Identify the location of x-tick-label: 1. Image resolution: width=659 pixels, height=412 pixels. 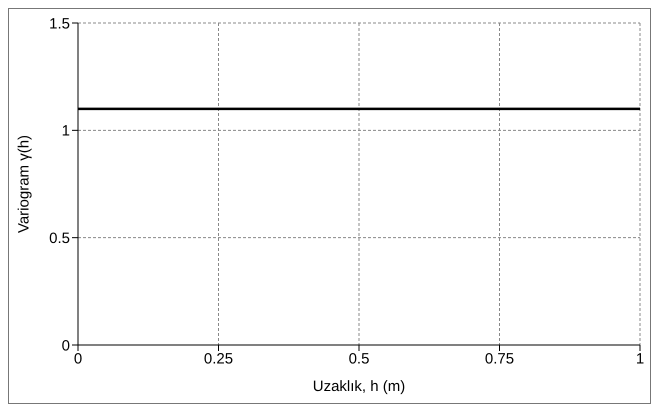
(640, 359).